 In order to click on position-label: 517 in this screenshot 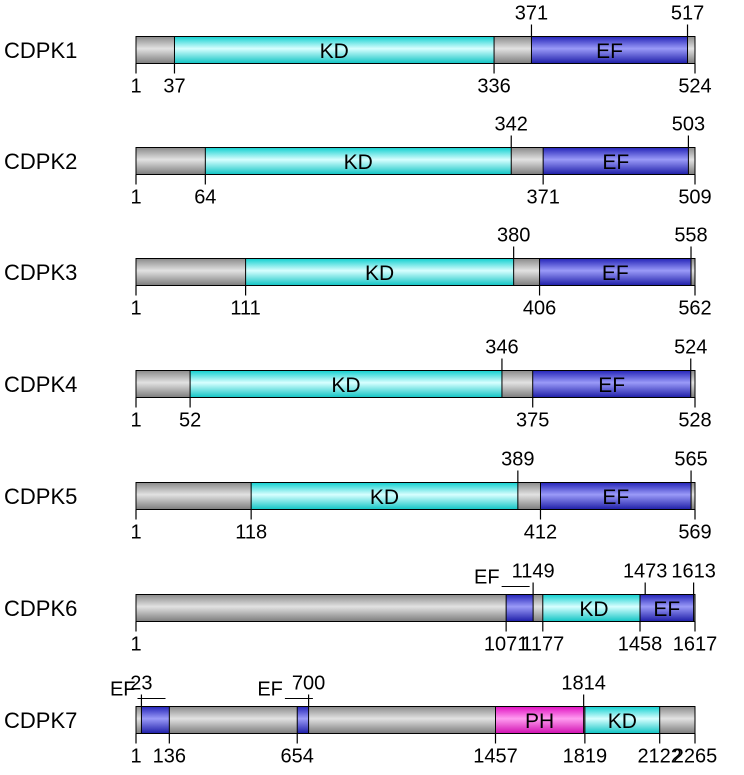, I will do `click(687, 14)`.